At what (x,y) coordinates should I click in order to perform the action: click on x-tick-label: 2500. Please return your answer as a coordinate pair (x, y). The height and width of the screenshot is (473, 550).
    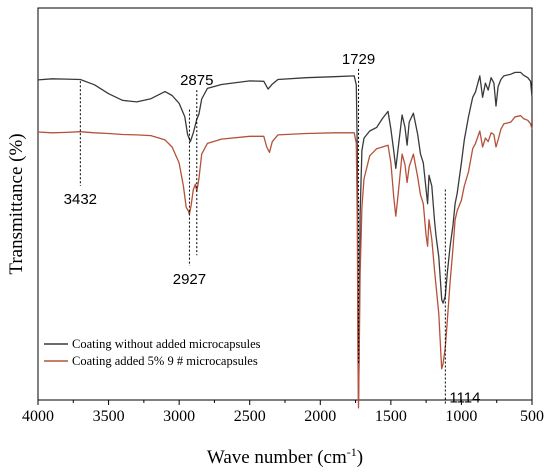
    Looking at the image, I should click on (250, 416).